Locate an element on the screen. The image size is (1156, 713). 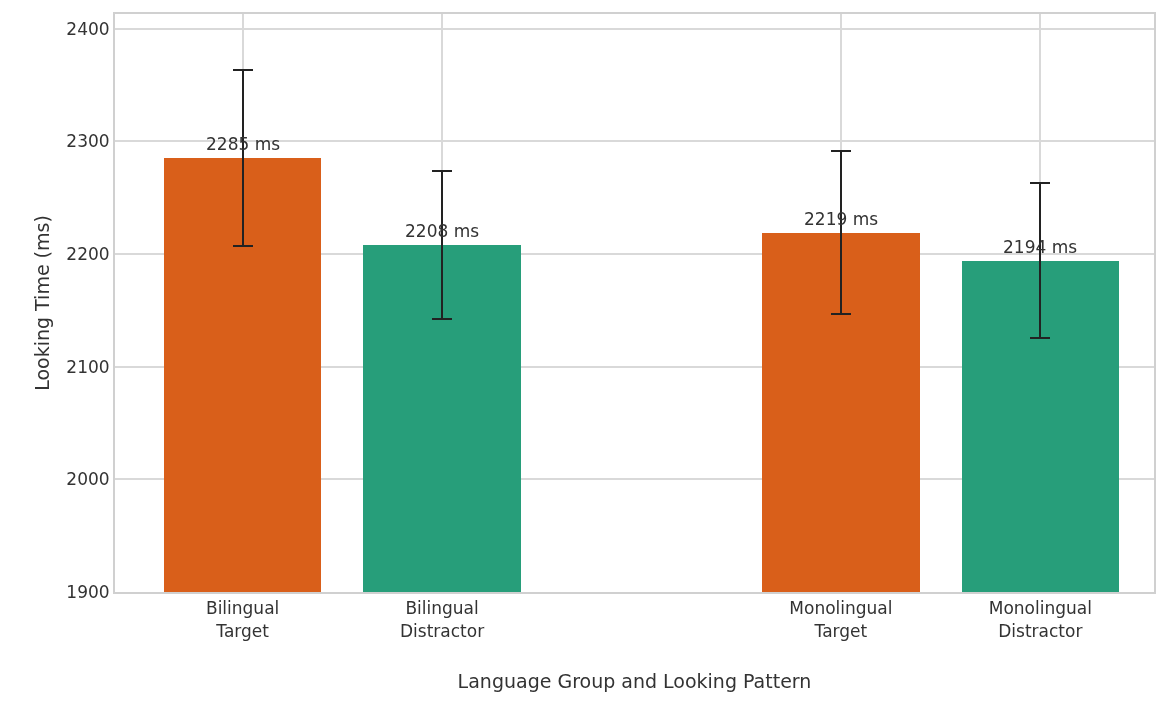
y-tick-label: 2000 is located at coordinates (88, 479).